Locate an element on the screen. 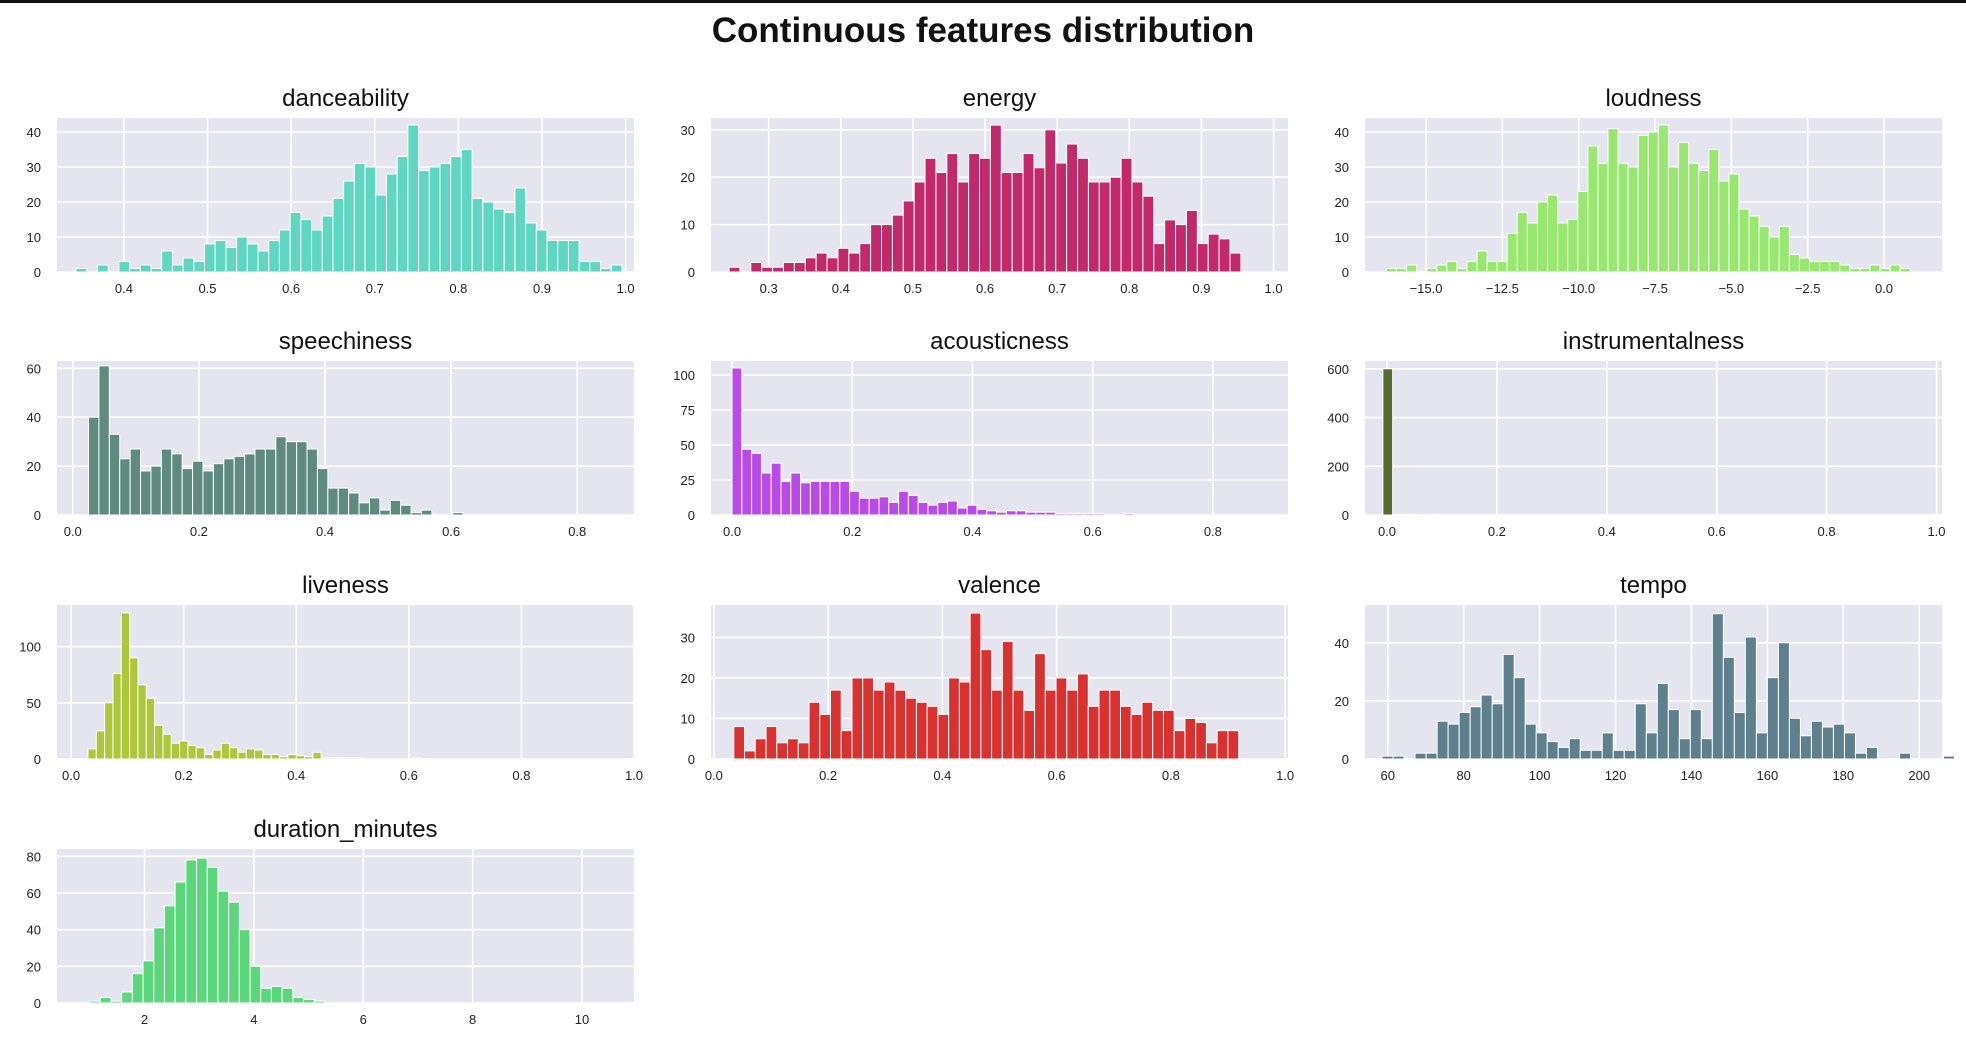 This screenshot has height=1044, width=1966. x-tick-labels: −15.0 −12.5 −10.0 −7.5 −5.0 −2.5 0.0 is located at coordinates (1651, 288).